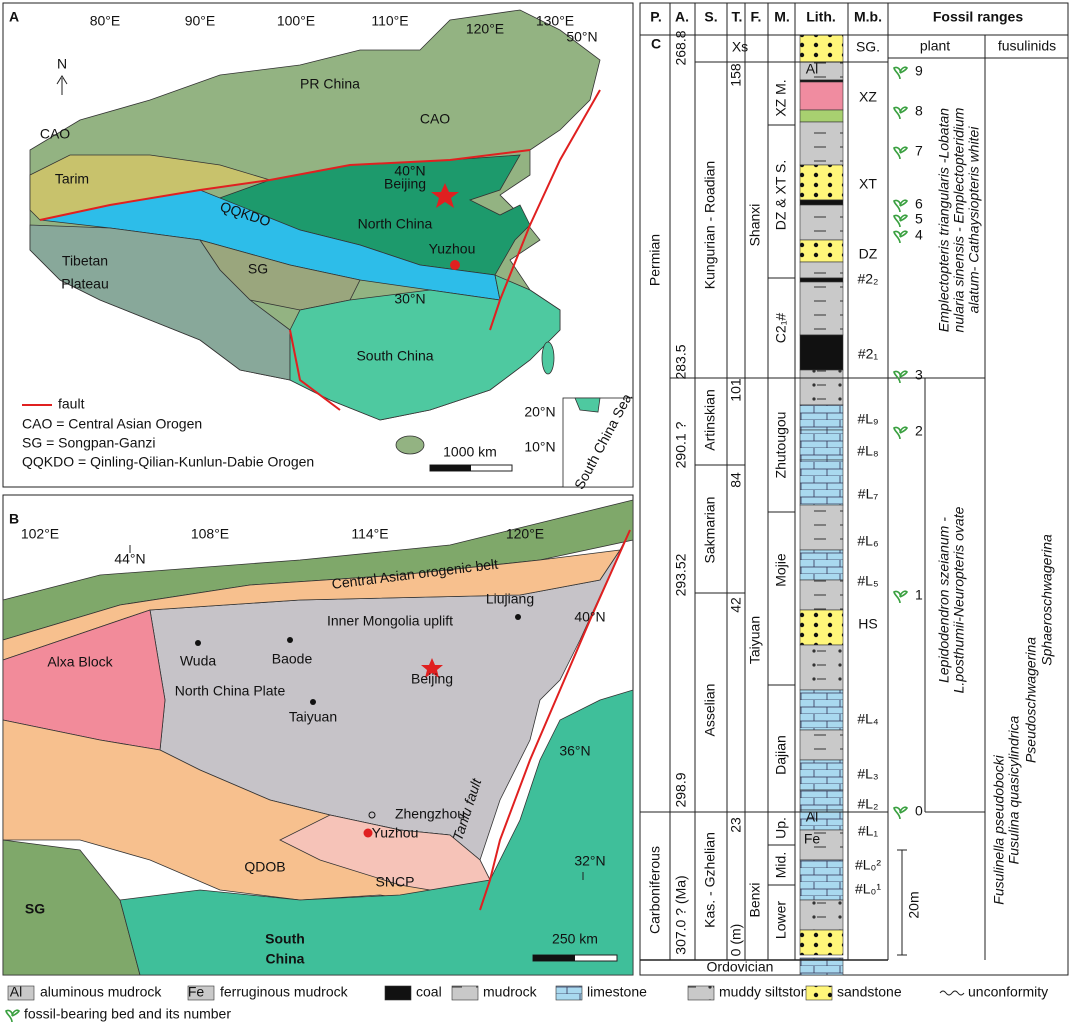 Image resolution: width=1072 pixels, height=1032 pixels. I want to click on latitude-label: 44°N, so click(129, 559).